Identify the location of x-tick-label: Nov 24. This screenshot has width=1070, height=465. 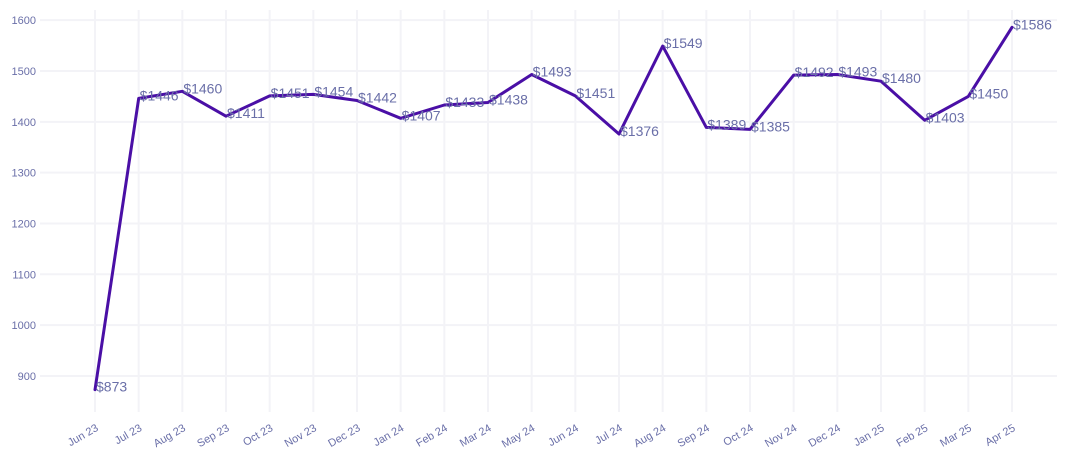
(781, 436).